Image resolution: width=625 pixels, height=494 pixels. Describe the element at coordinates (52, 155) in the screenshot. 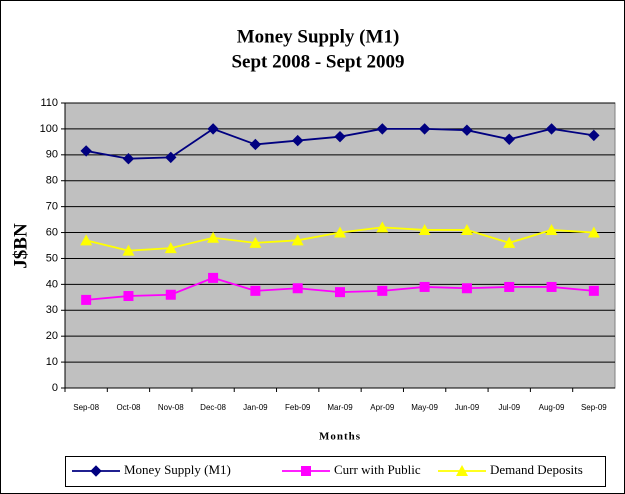

I see `y-tick-label: 90` at that location.